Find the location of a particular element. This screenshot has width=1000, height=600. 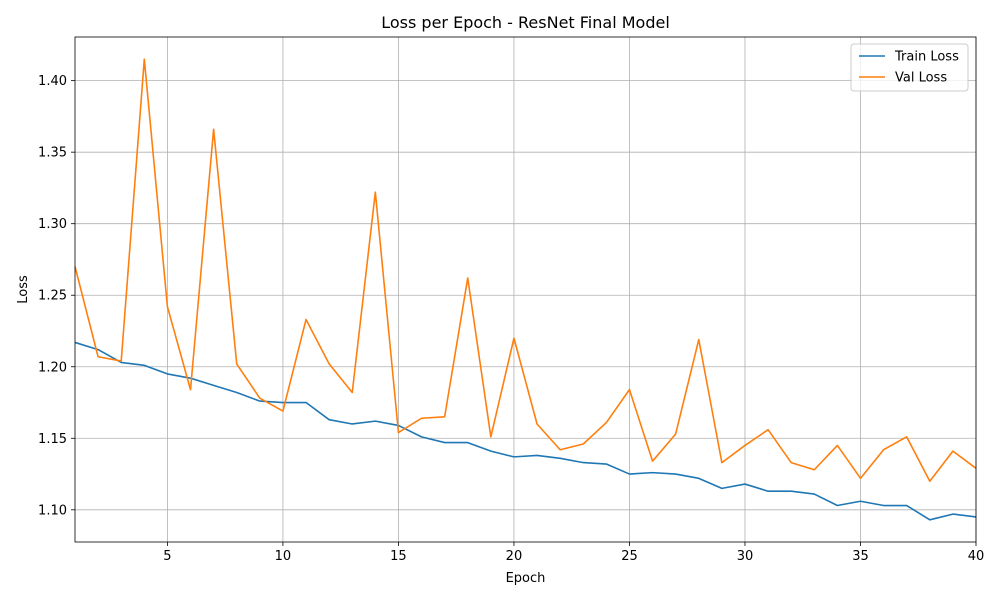

x-tick-label: 40 is located at coordinates (976, 556).